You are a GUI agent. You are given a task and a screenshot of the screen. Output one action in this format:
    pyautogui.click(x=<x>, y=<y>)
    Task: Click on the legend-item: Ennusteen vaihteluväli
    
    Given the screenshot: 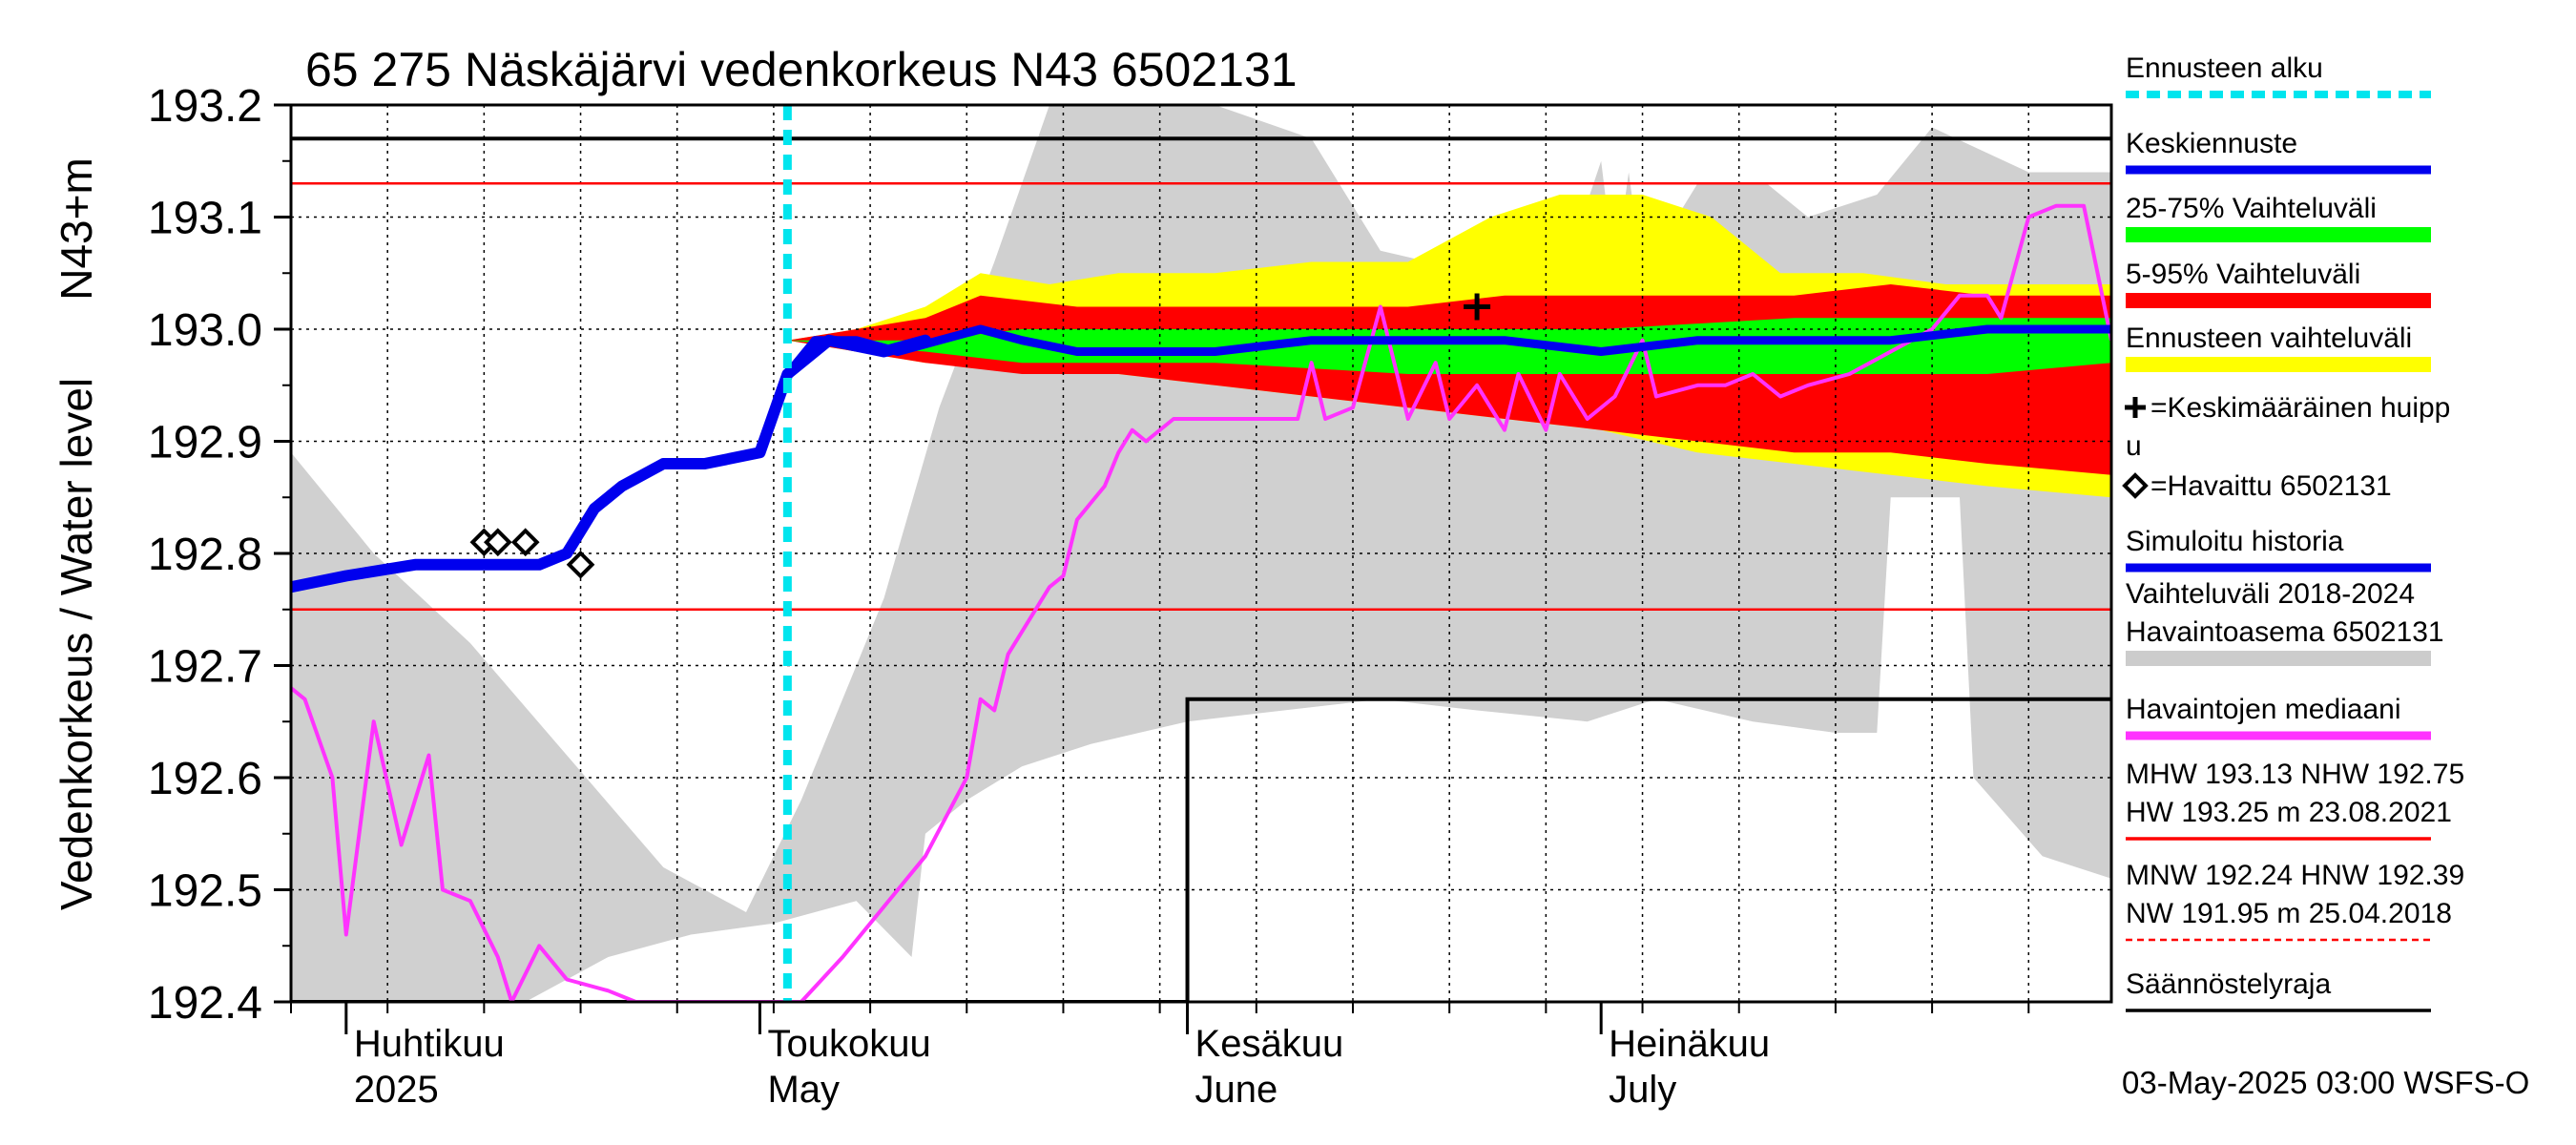 What is the action you would take?
    pyautogui.click(x=2278, y=348)
    